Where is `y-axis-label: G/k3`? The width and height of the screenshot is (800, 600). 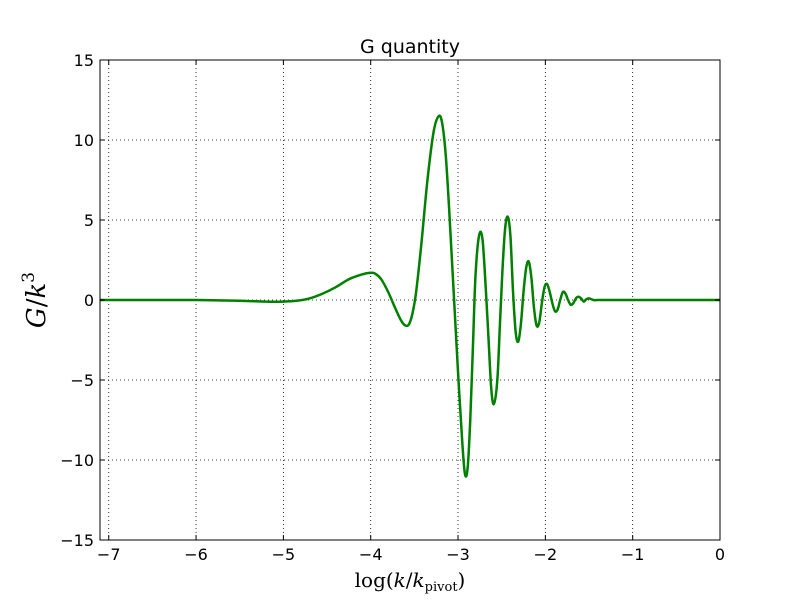
y-axis-label: G/k3 is located at coordinates (35, 300).